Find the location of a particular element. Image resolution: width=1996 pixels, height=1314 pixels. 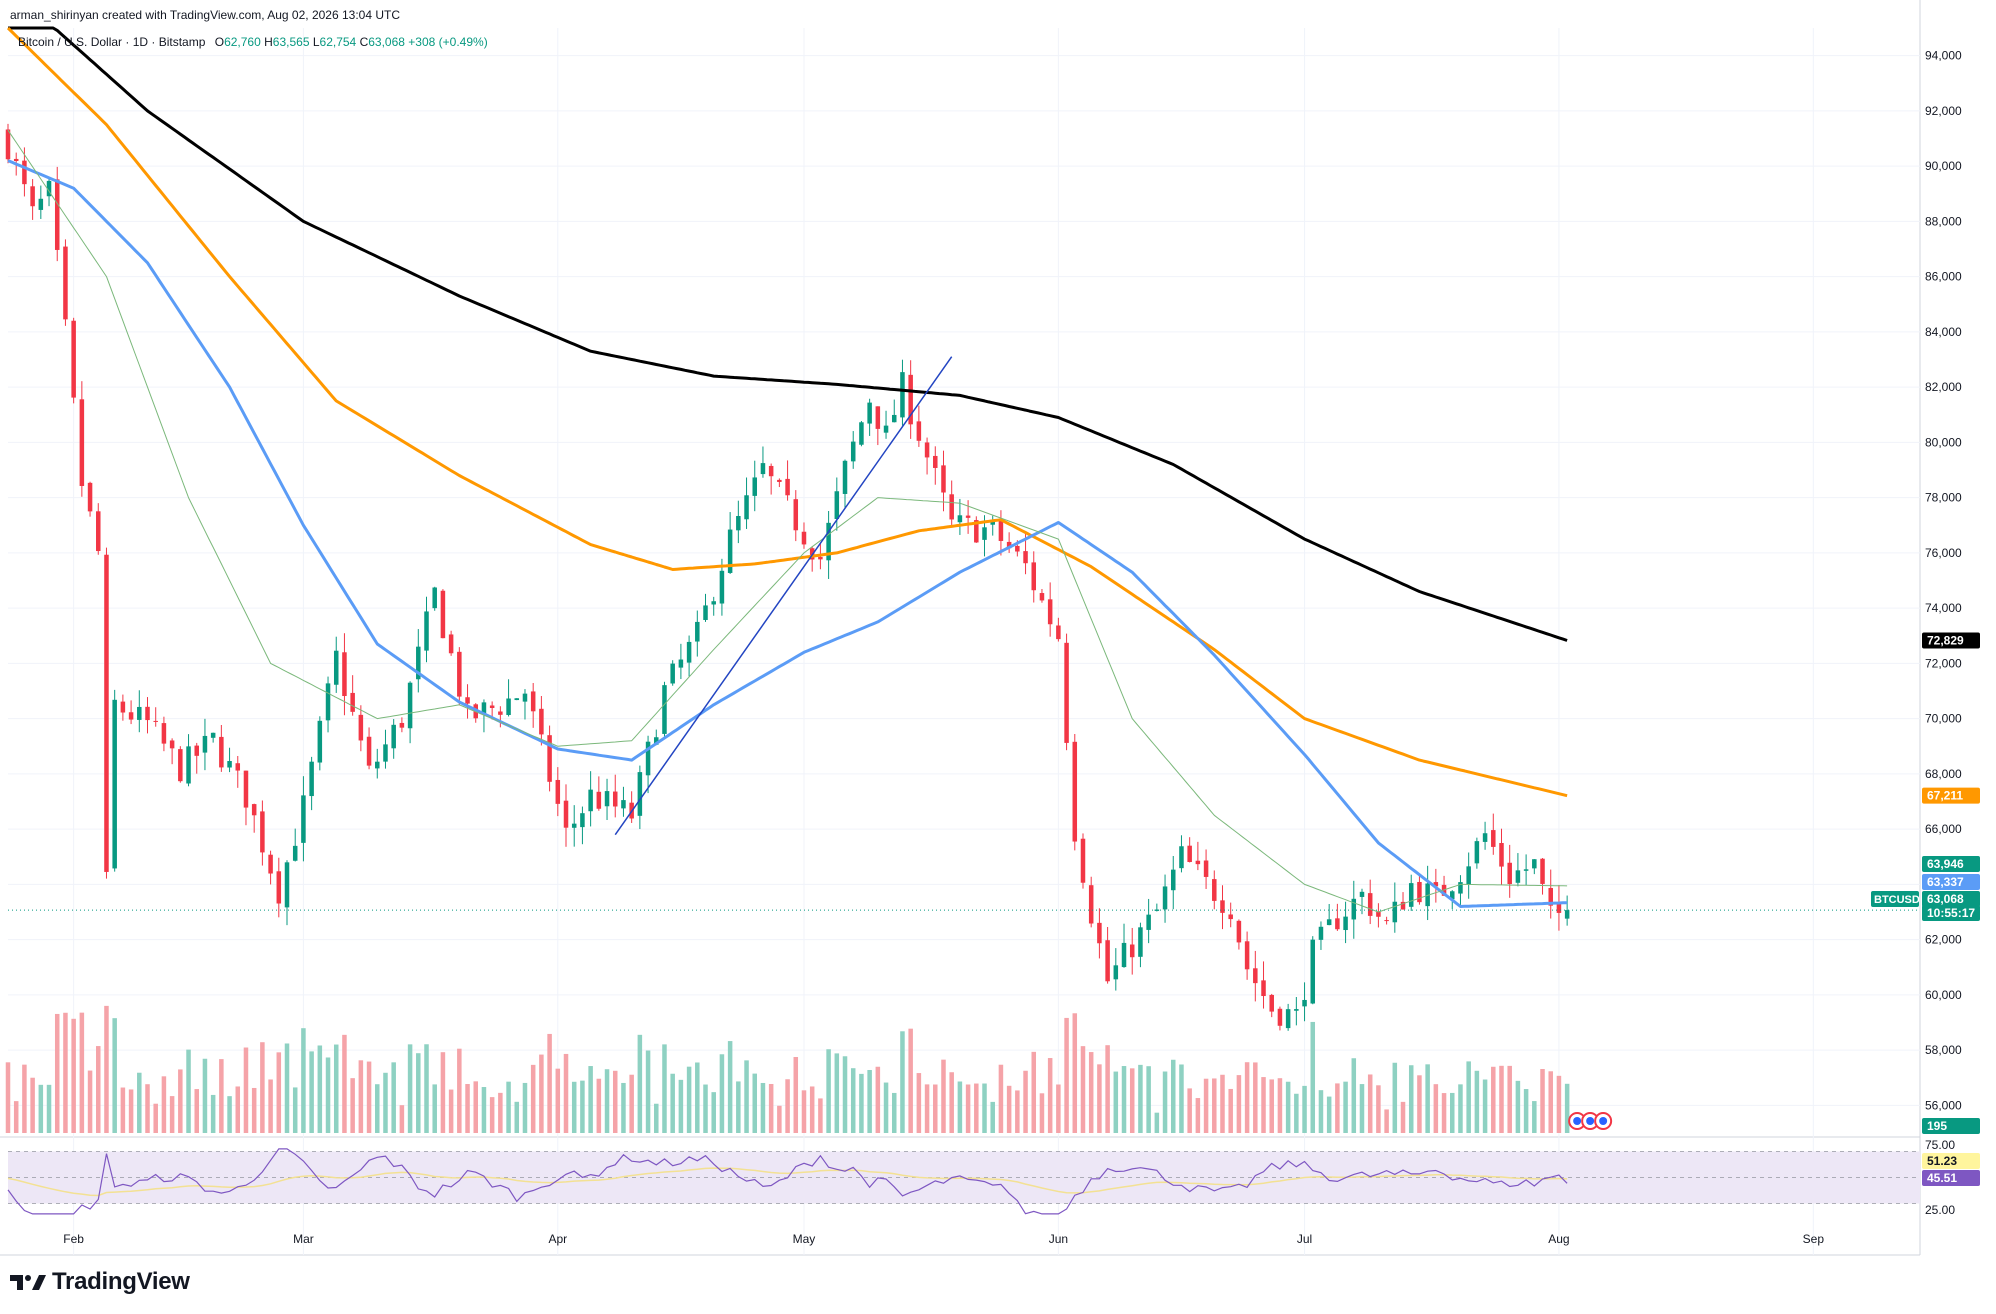

time-axis: Feb Mar Apr May Jun Jul Aug Sep is located at coordinates (943, 1239).